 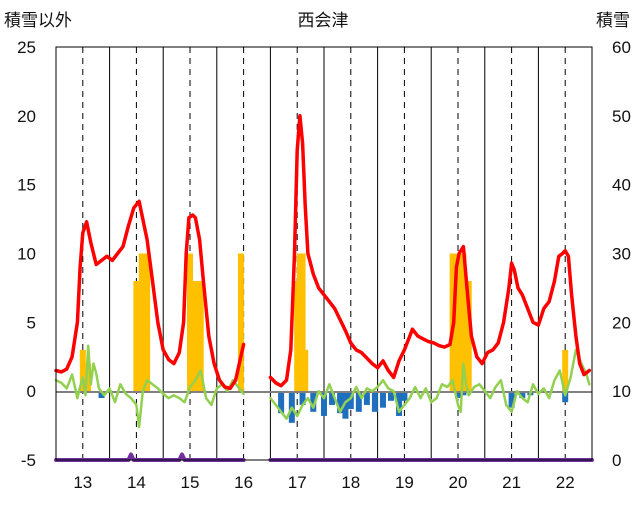 What do you see at coordinates (28, 460) in the screenshot?
I see `left-tick-label: -5` at bounding box center [28, 460].